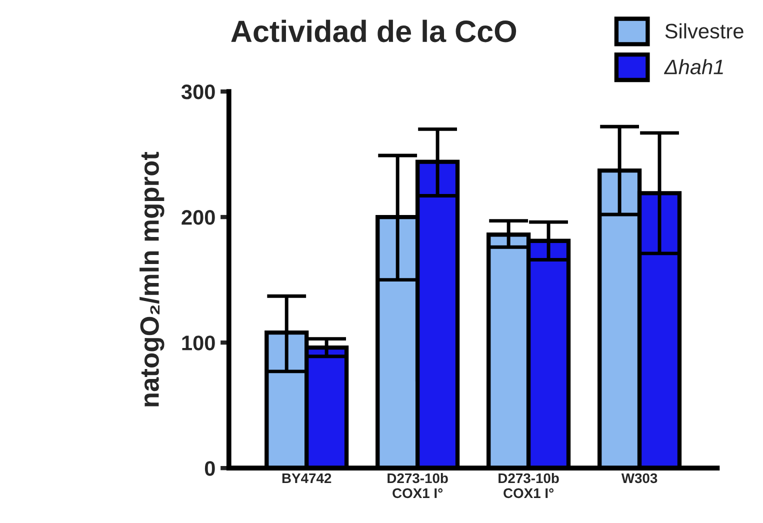 Image resolution: width=763 pixels, height=523 pixels. I want to click on y-tick-label: 100, so click(198, 343).